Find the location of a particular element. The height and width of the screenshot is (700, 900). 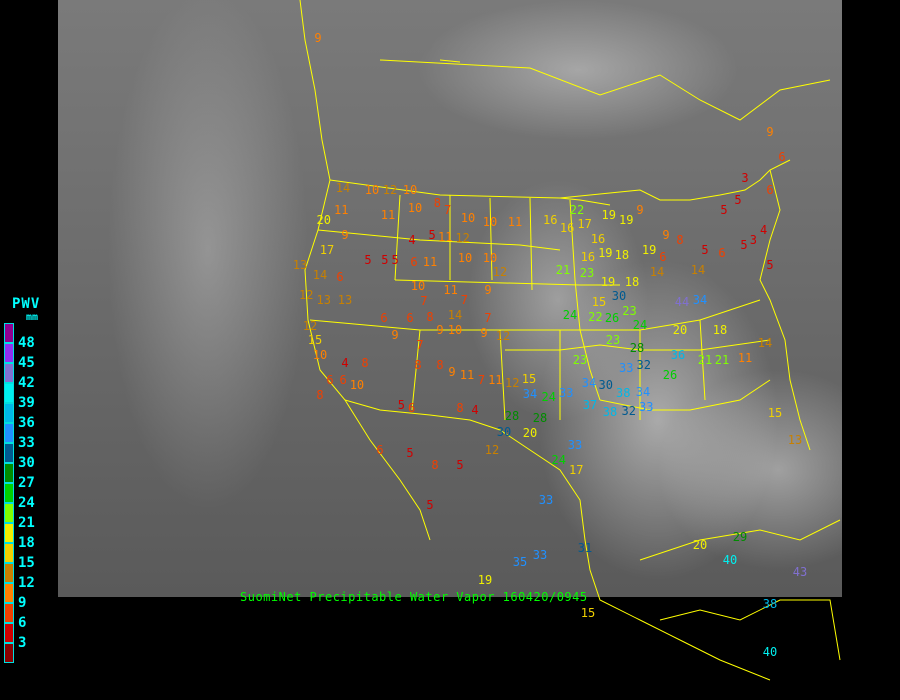

station-pwv-value: 7 is located at coordinates (448, 210).